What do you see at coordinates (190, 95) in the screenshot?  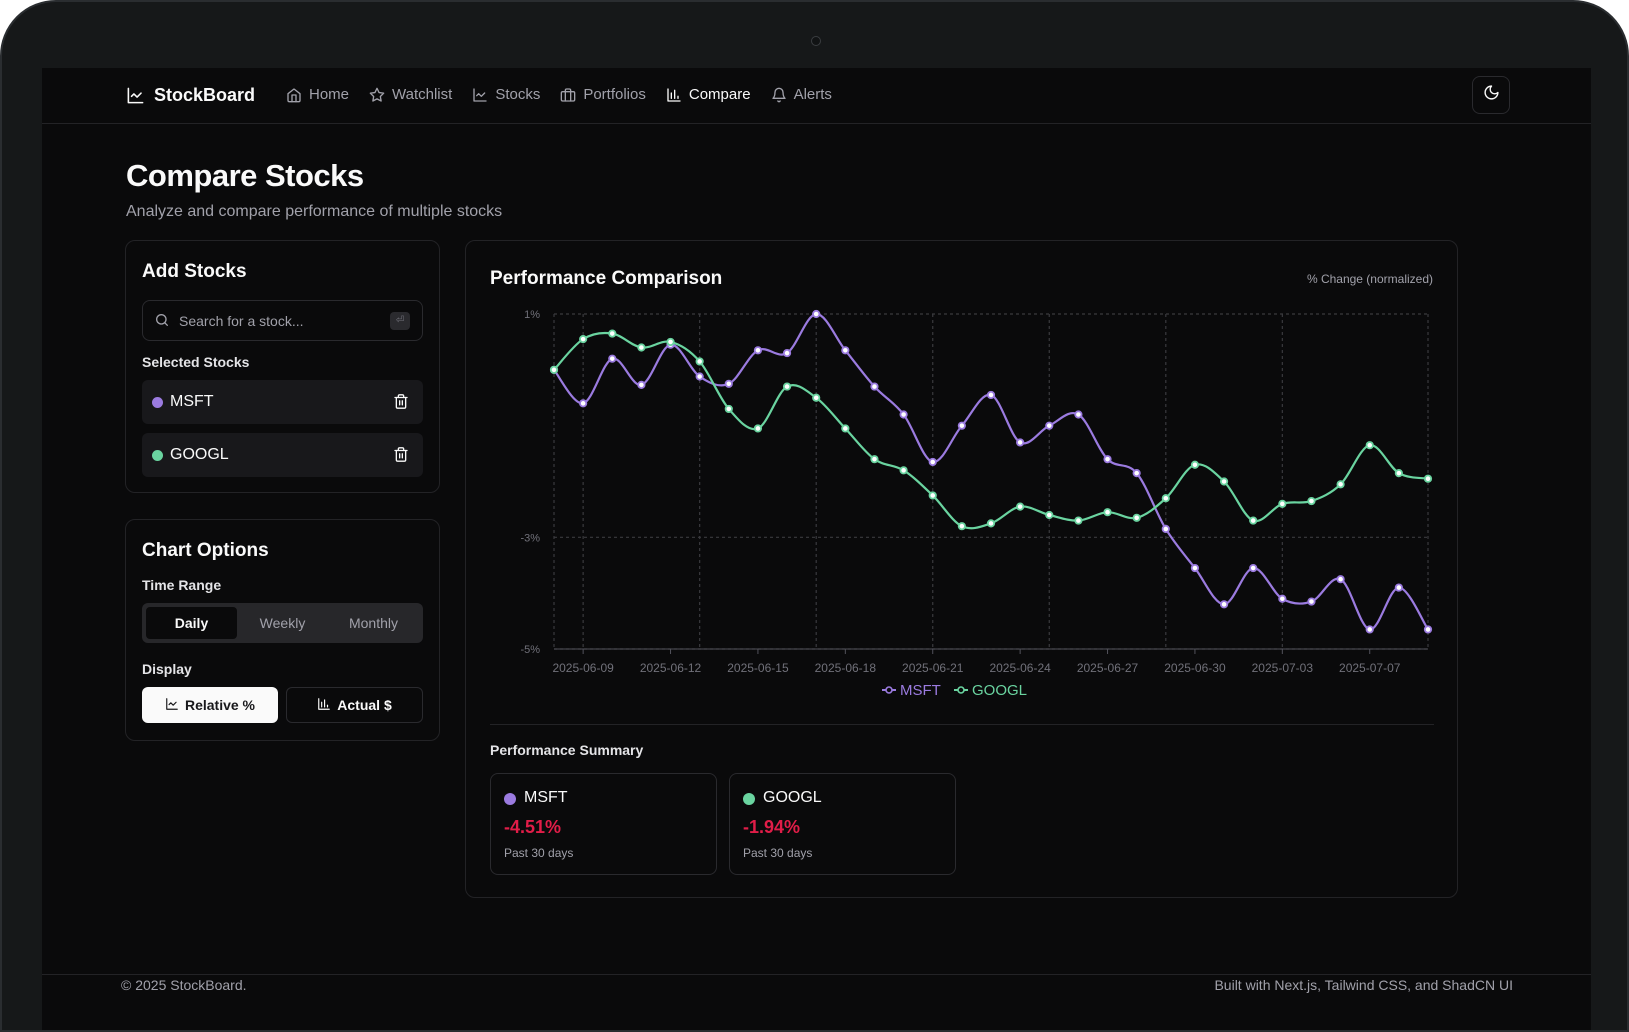 I see `brand: StockBoard` at bounding box center [190, 95].